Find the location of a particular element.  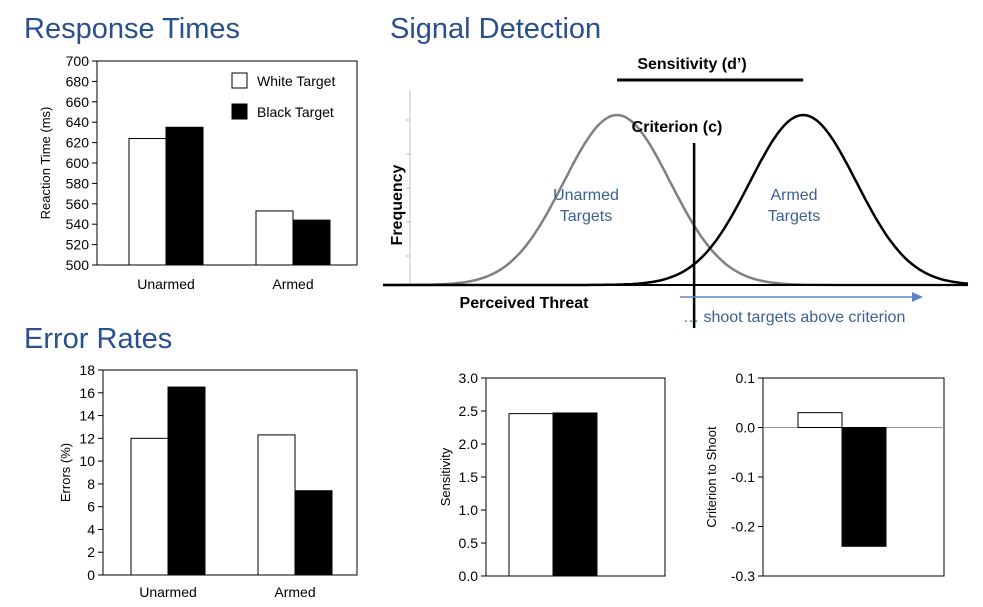

err-ytick-label: 14 is located at coordinates (87, 416).